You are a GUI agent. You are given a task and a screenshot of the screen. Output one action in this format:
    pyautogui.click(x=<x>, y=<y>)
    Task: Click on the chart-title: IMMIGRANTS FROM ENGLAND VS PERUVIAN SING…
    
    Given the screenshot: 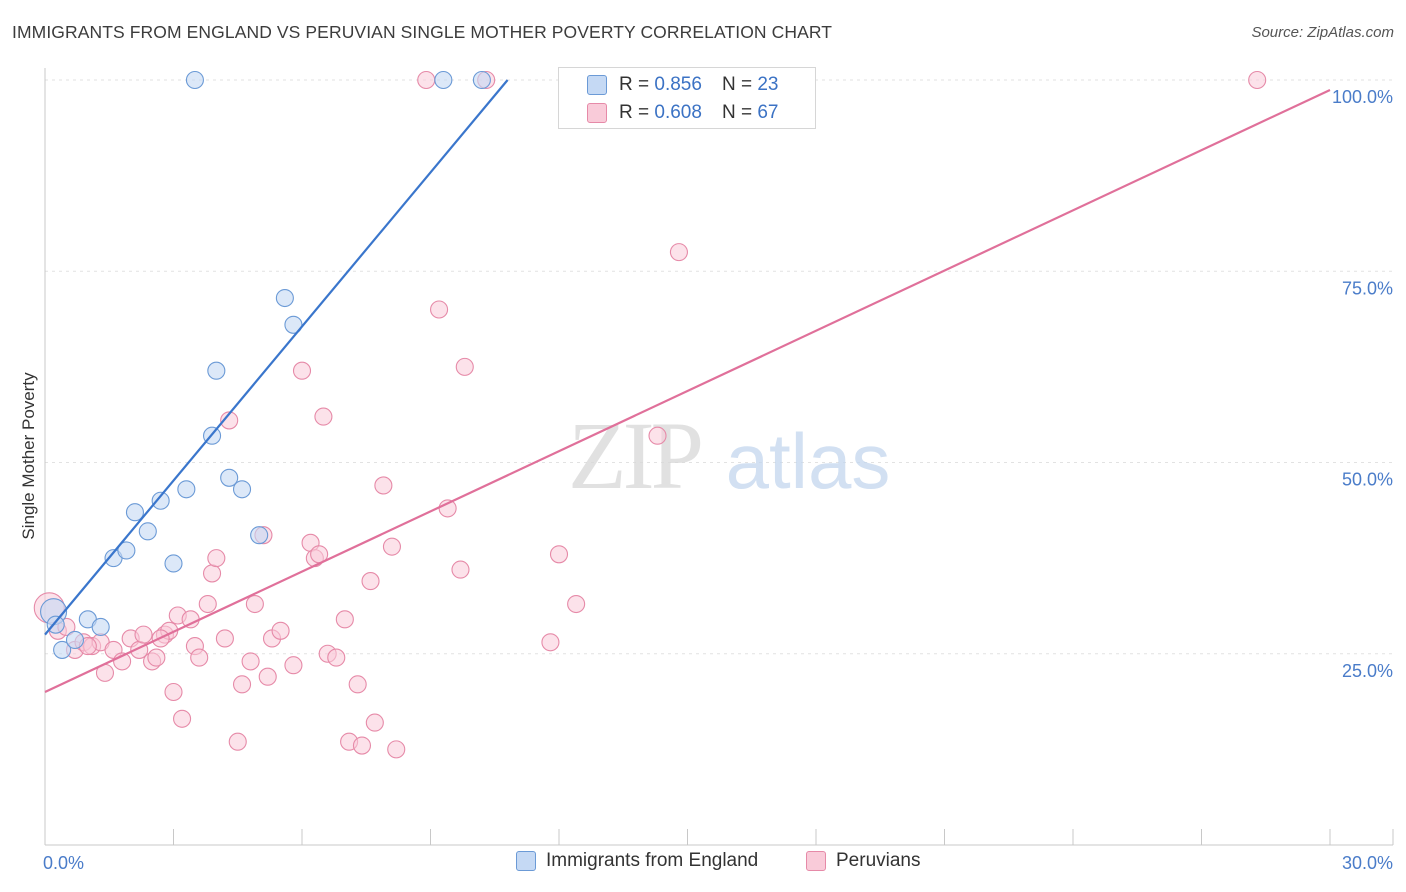 What is the action you would take?
    pyautogui.click(x=422, y=32)
    